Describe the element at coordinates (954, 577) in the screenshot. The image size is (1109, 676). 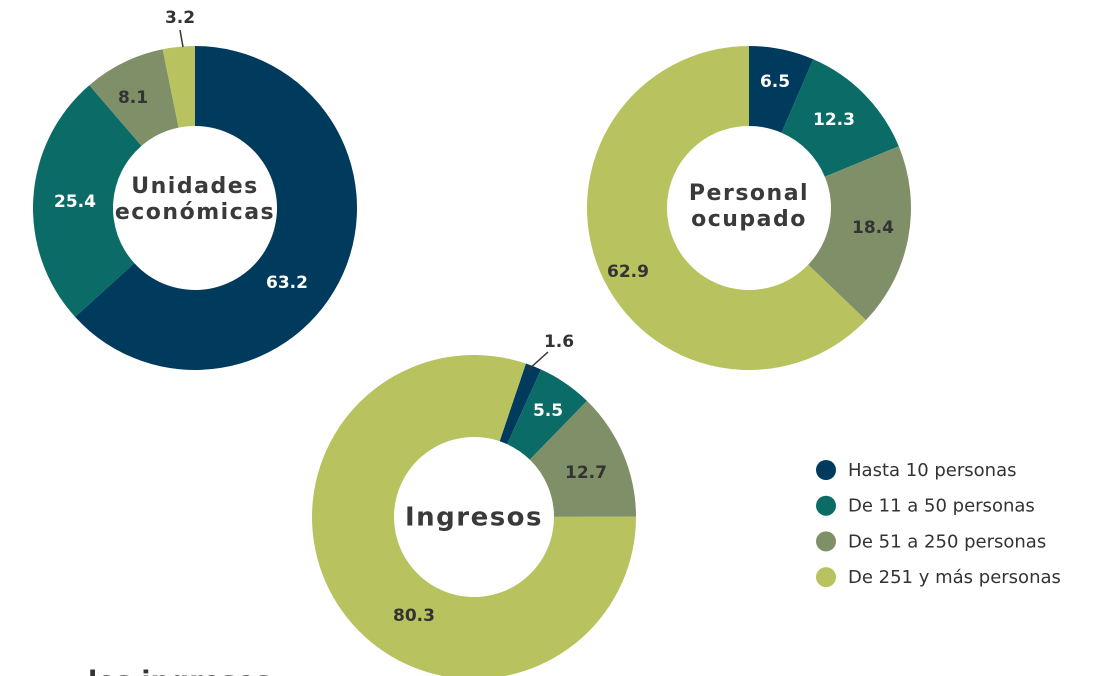
I see `legend-label: De 251 y más personas` at that location.